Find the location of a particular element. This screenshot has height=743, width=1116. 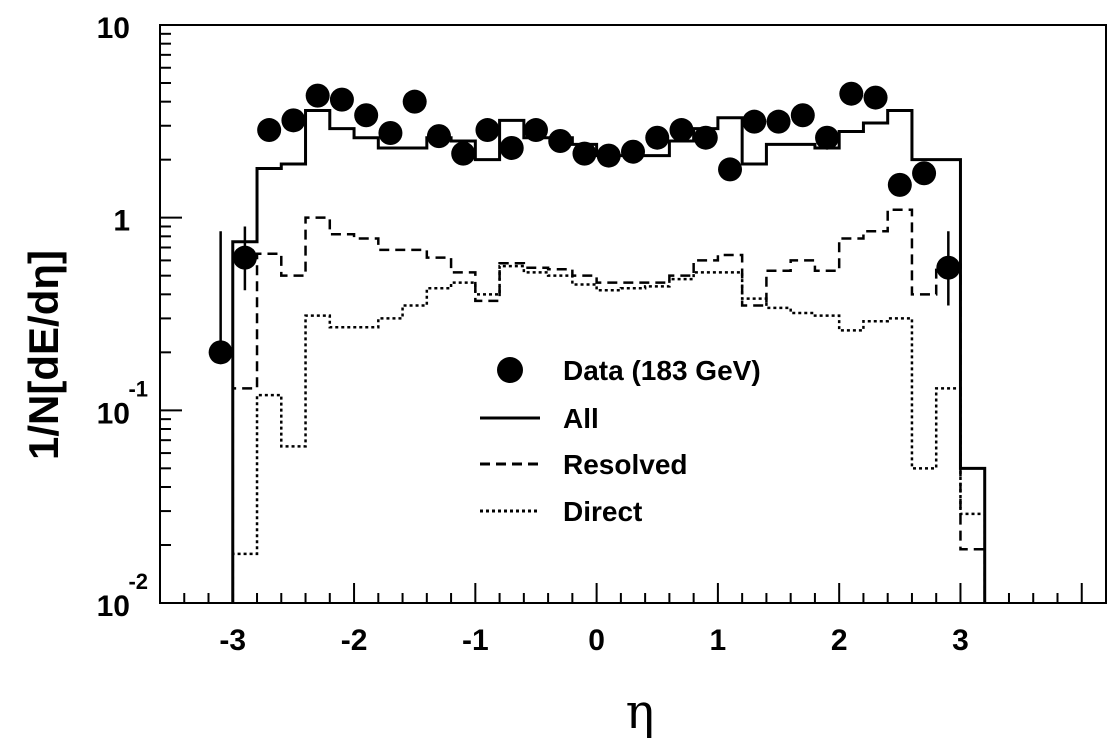

legend-marker-data is located at coordinates (510, 370).